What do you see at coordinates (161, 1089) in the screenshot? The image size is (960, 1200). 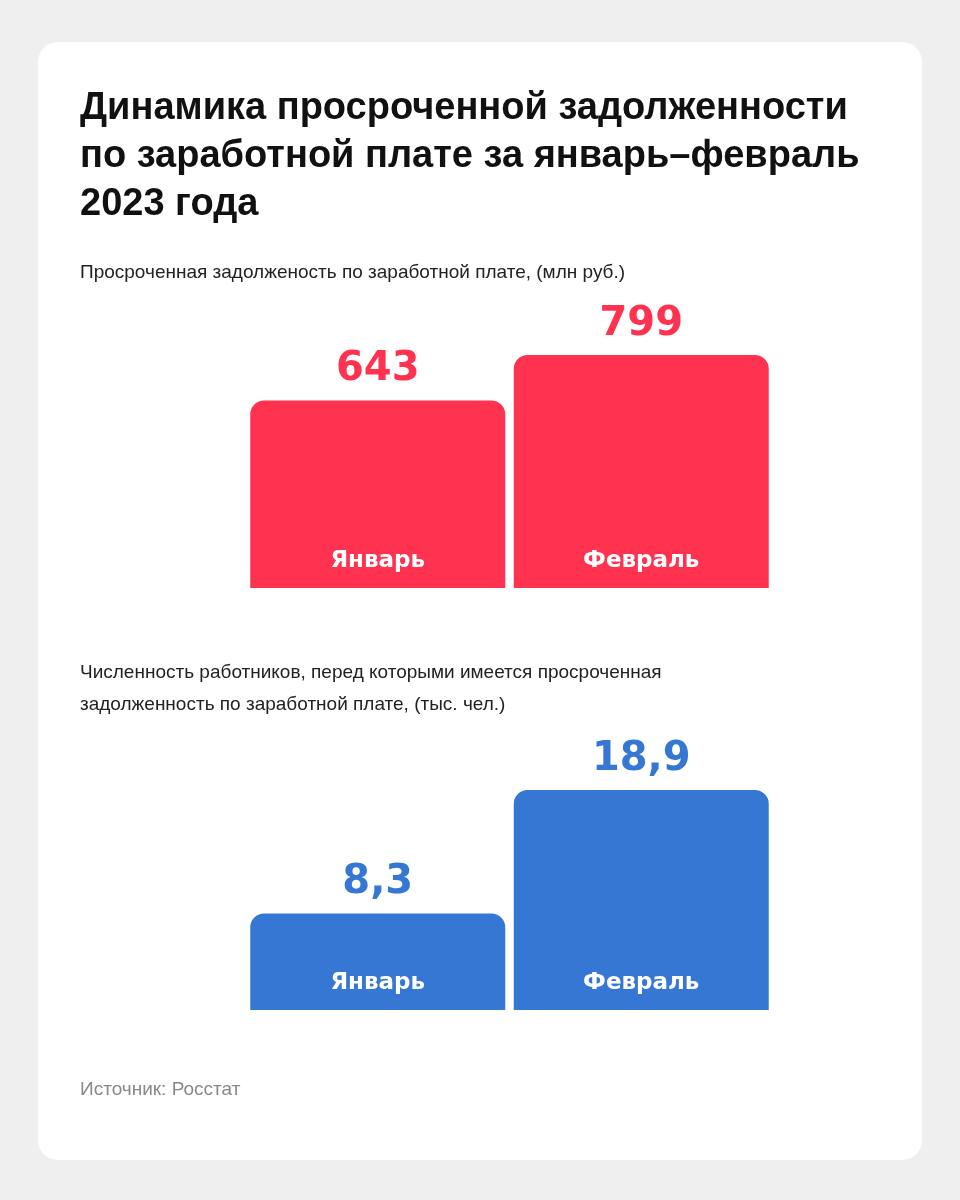 I see `text: Источник: Росстат` at bounding box center [161, 1089].